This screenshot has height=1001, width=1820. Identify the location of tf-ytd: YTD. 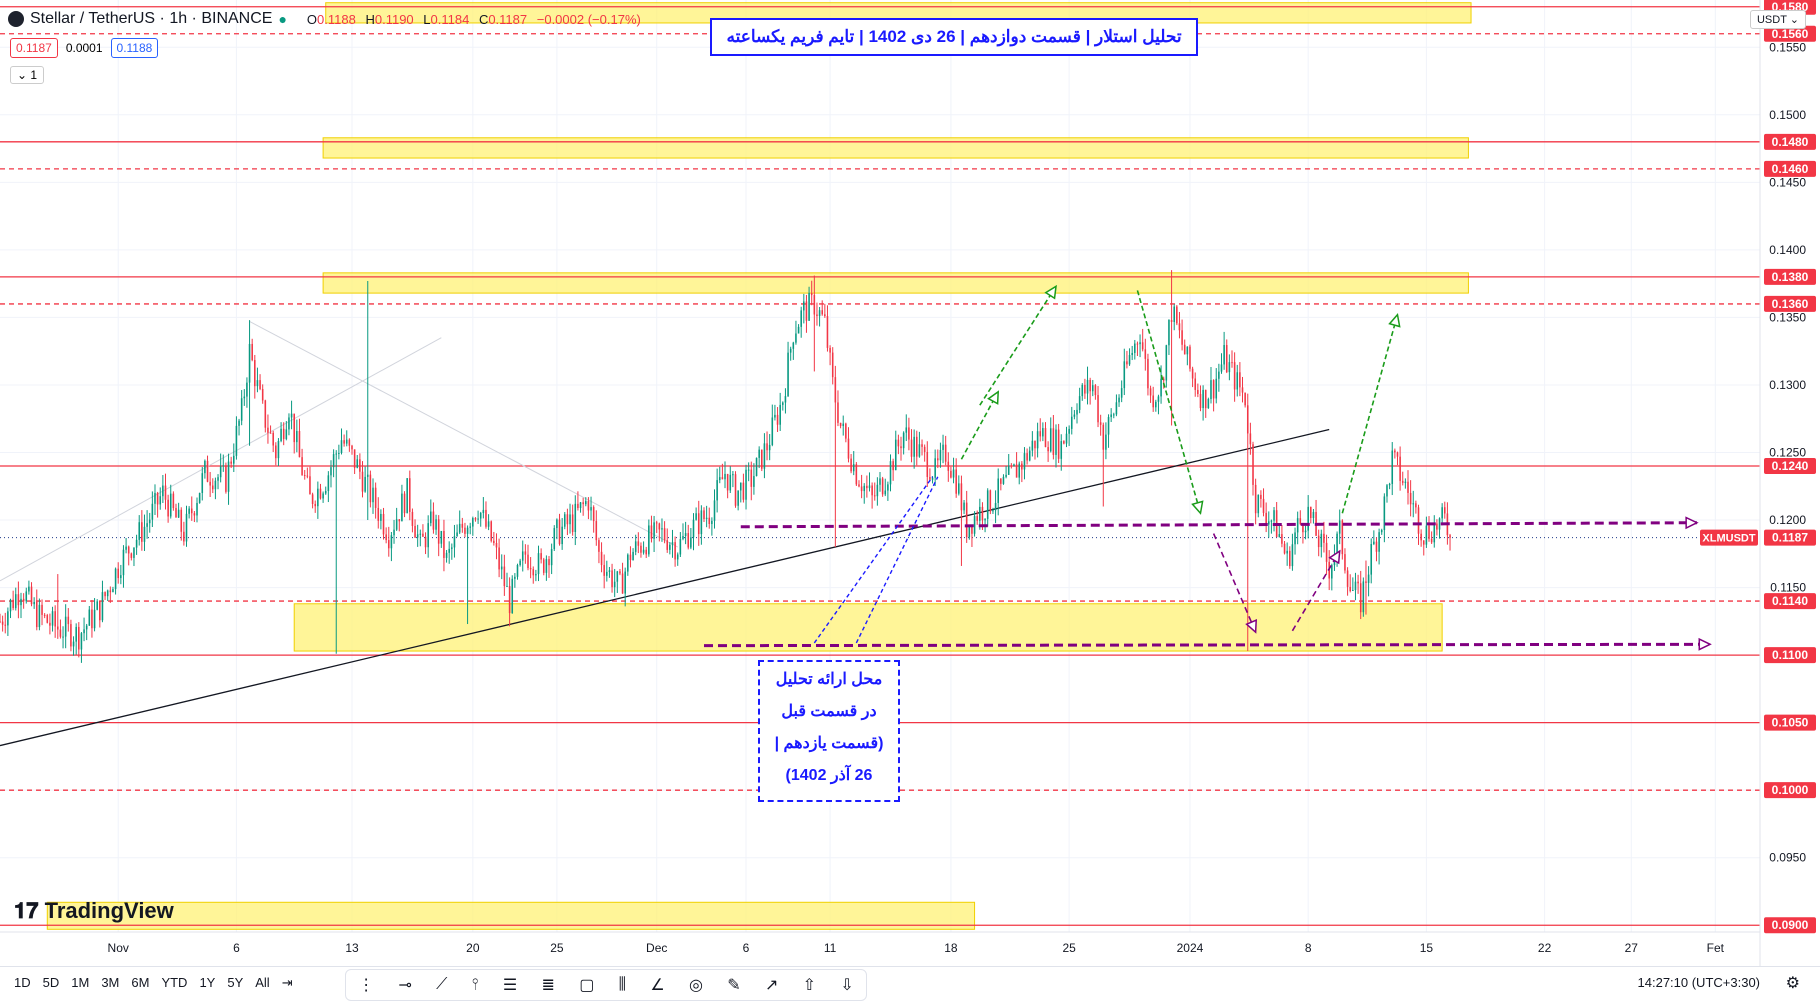
(174, 982).